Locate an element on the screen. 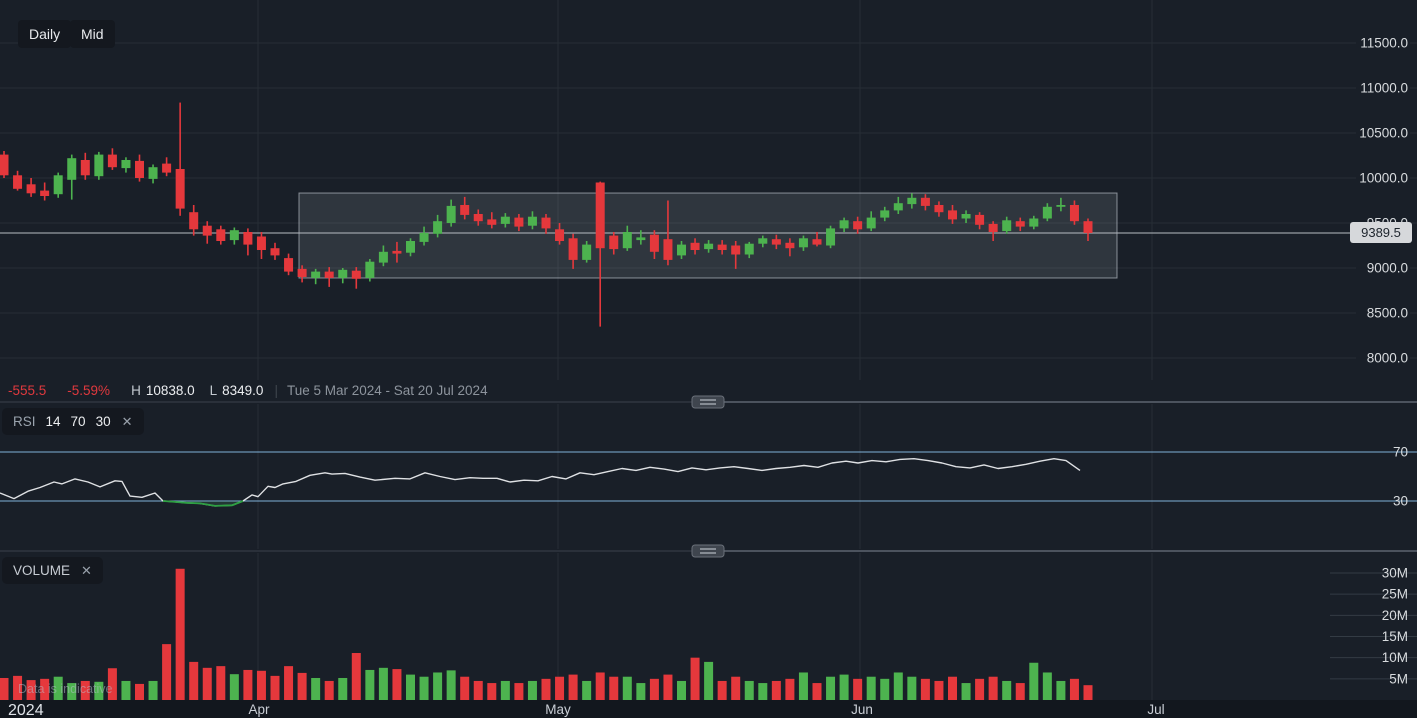 This screenshot has width=1417, height=718. time-axis-month-label: Apr is located at coordinates (259, 709).